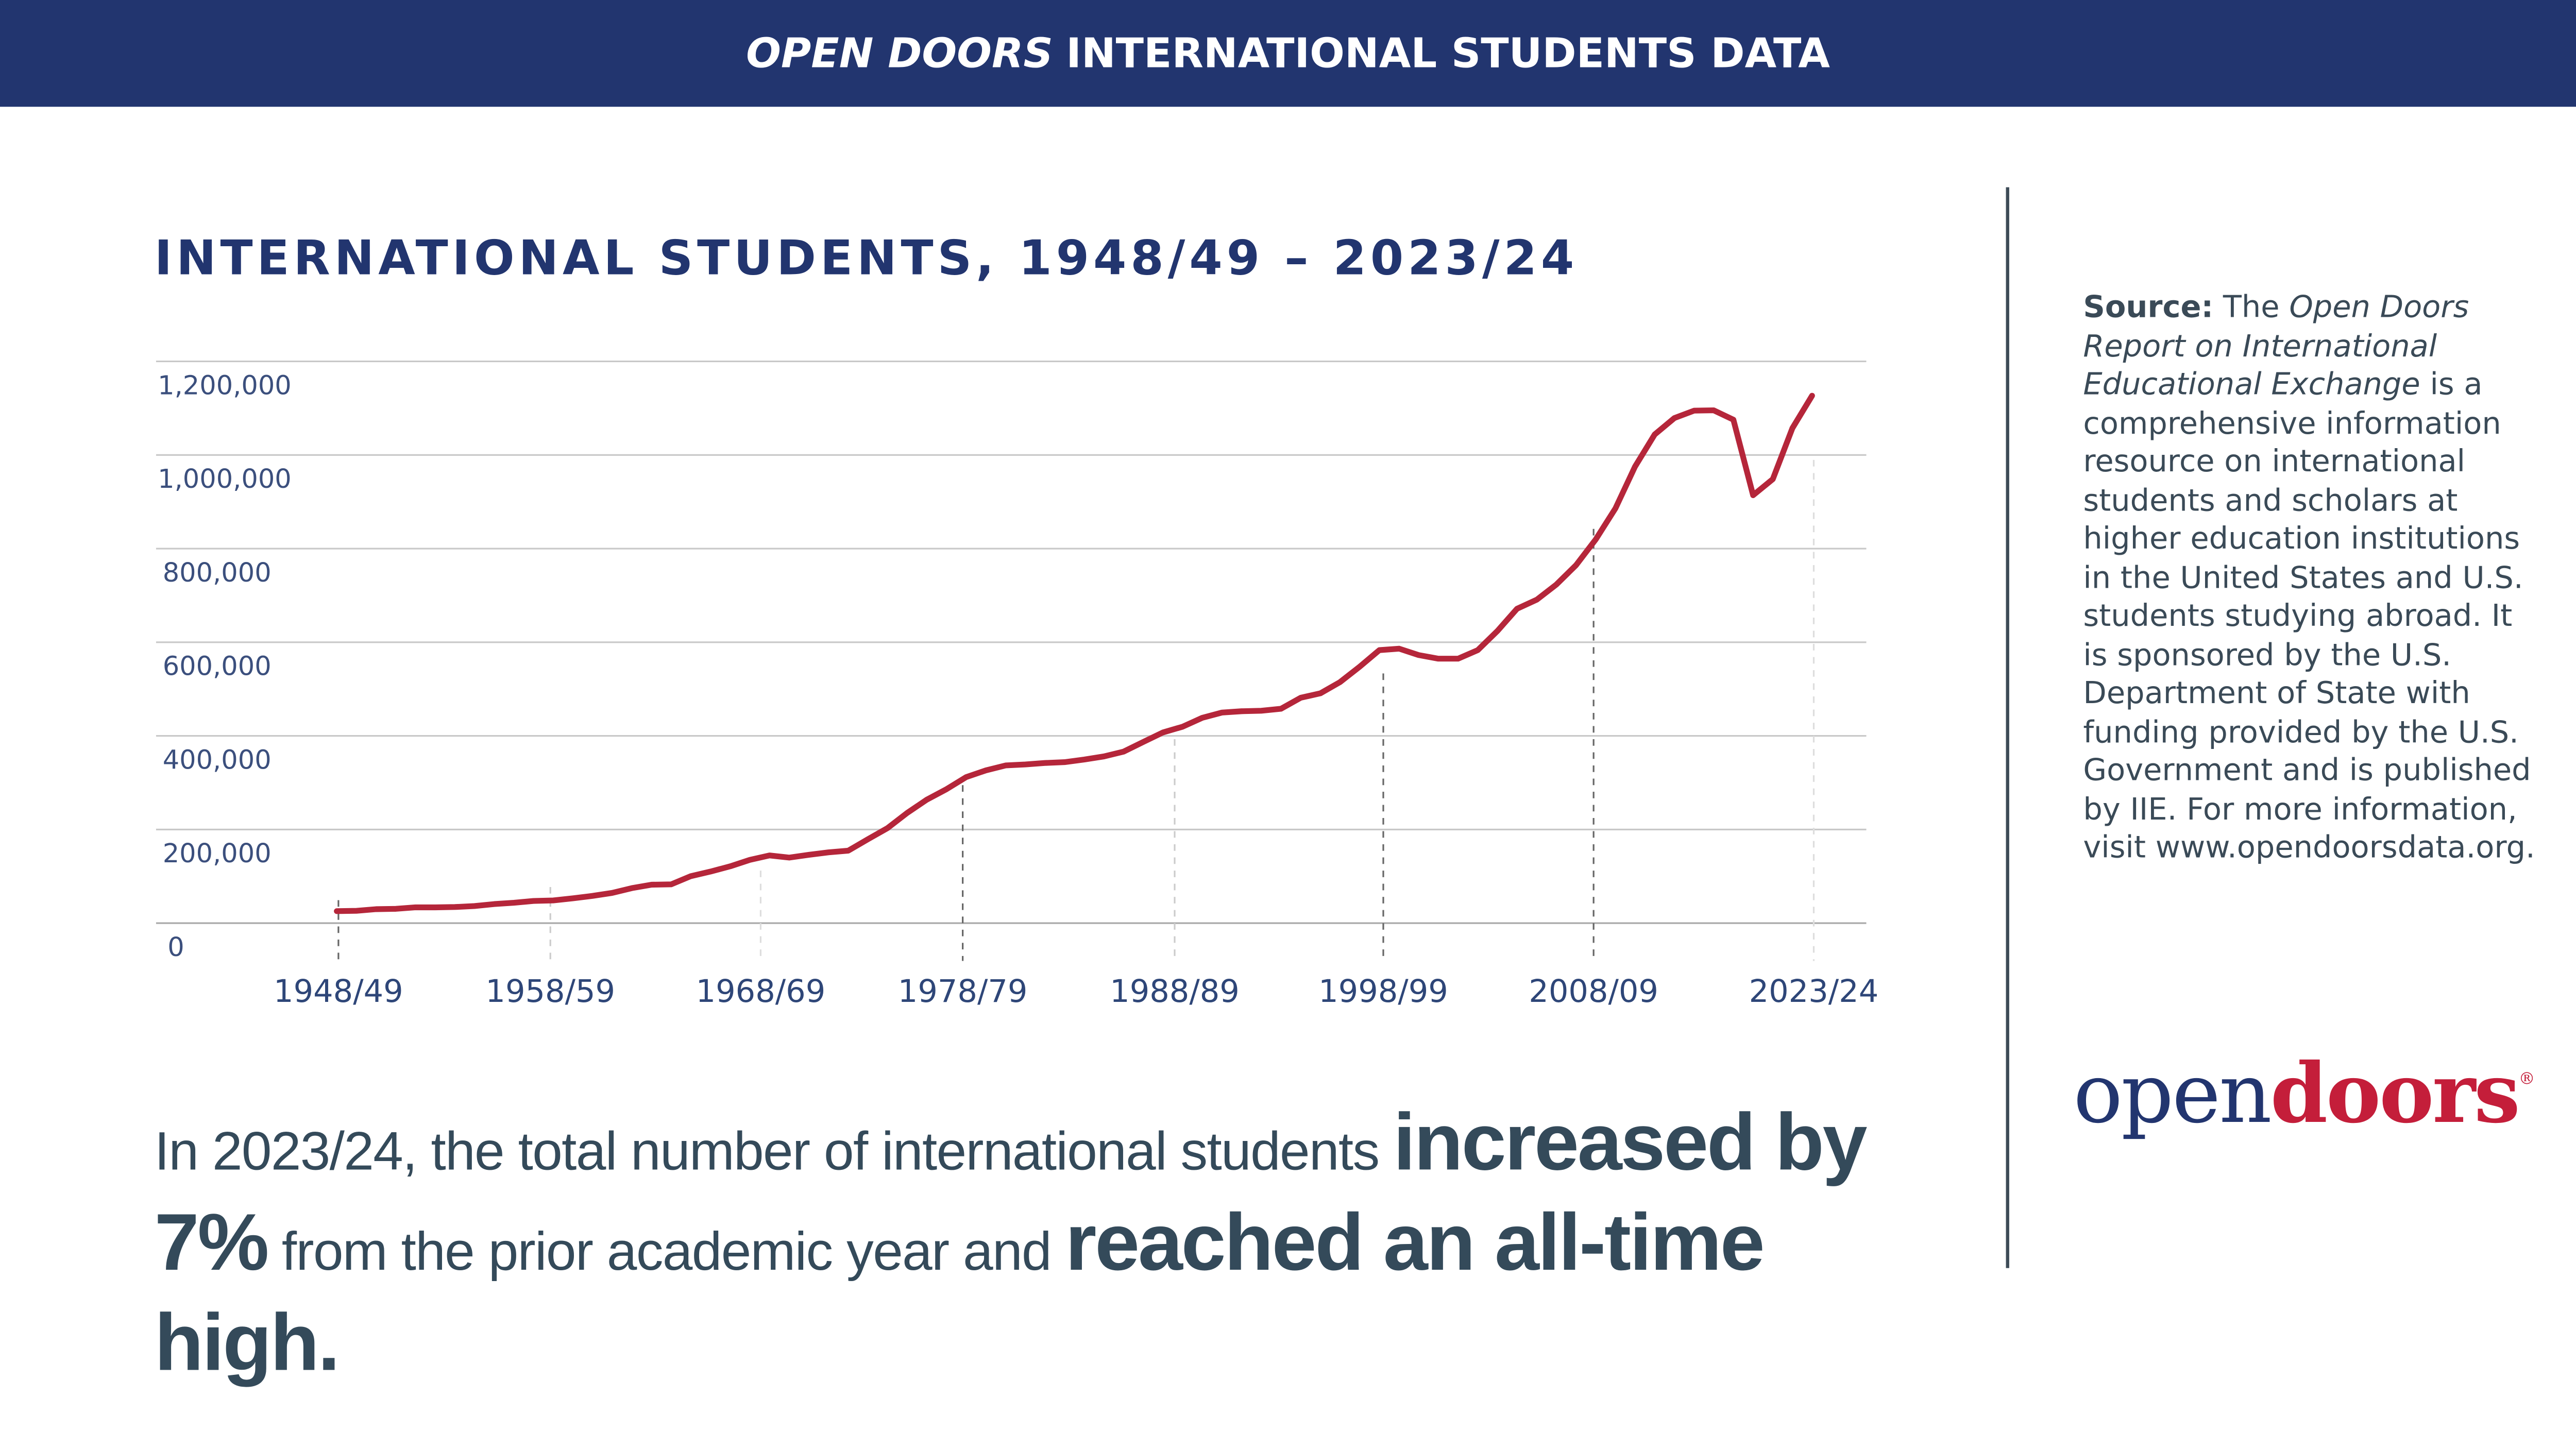 This screenshot has height=1449, width=2576. Describe the element at coordinates (2395, 1094) in the screenshot. I see `logo-doors: doors` at that location.